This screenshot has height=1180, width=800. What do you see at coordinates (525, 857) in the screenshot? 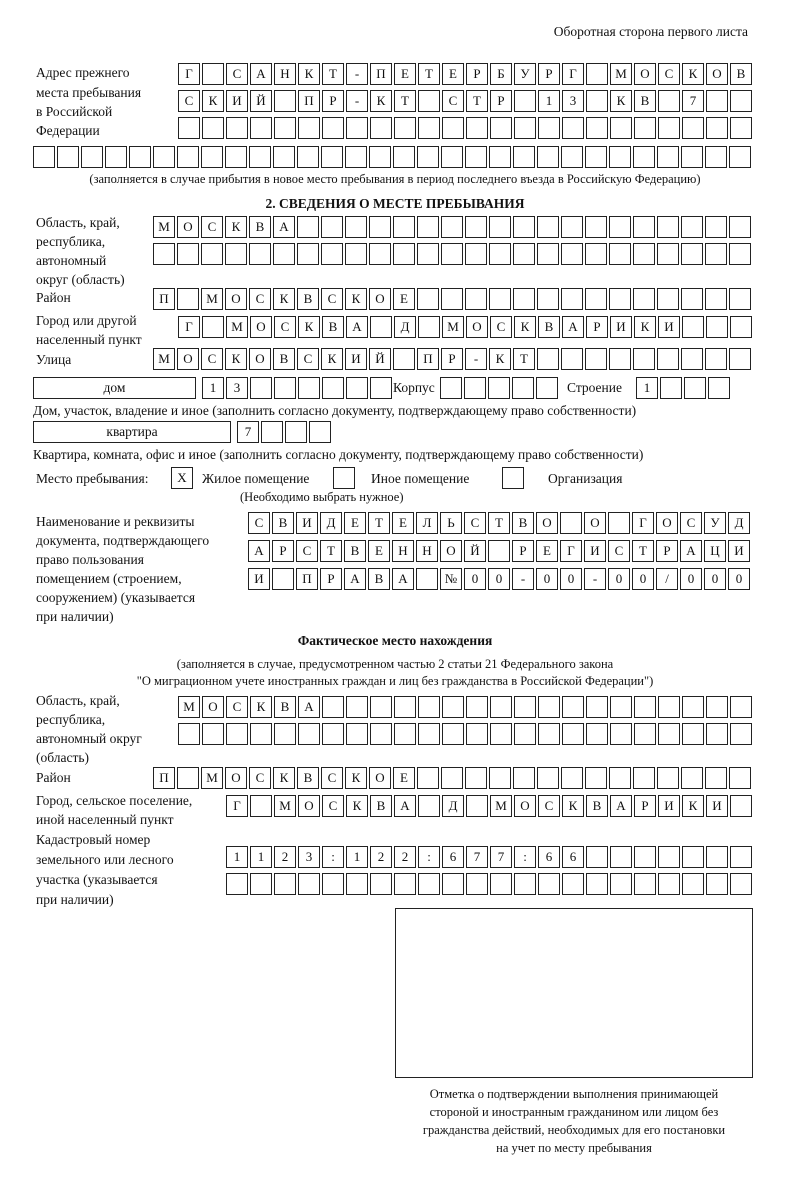
I see `letter-cell: :` at bounding box center [525, 857].